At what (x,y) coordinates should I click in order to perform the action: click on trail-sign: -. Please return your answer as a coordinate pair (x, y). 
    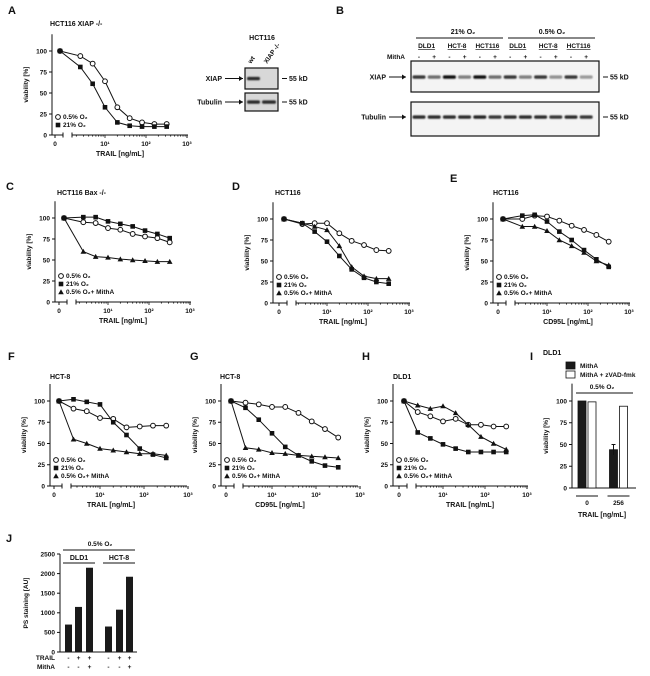
    Looking at the image, I should click on (68, 658).